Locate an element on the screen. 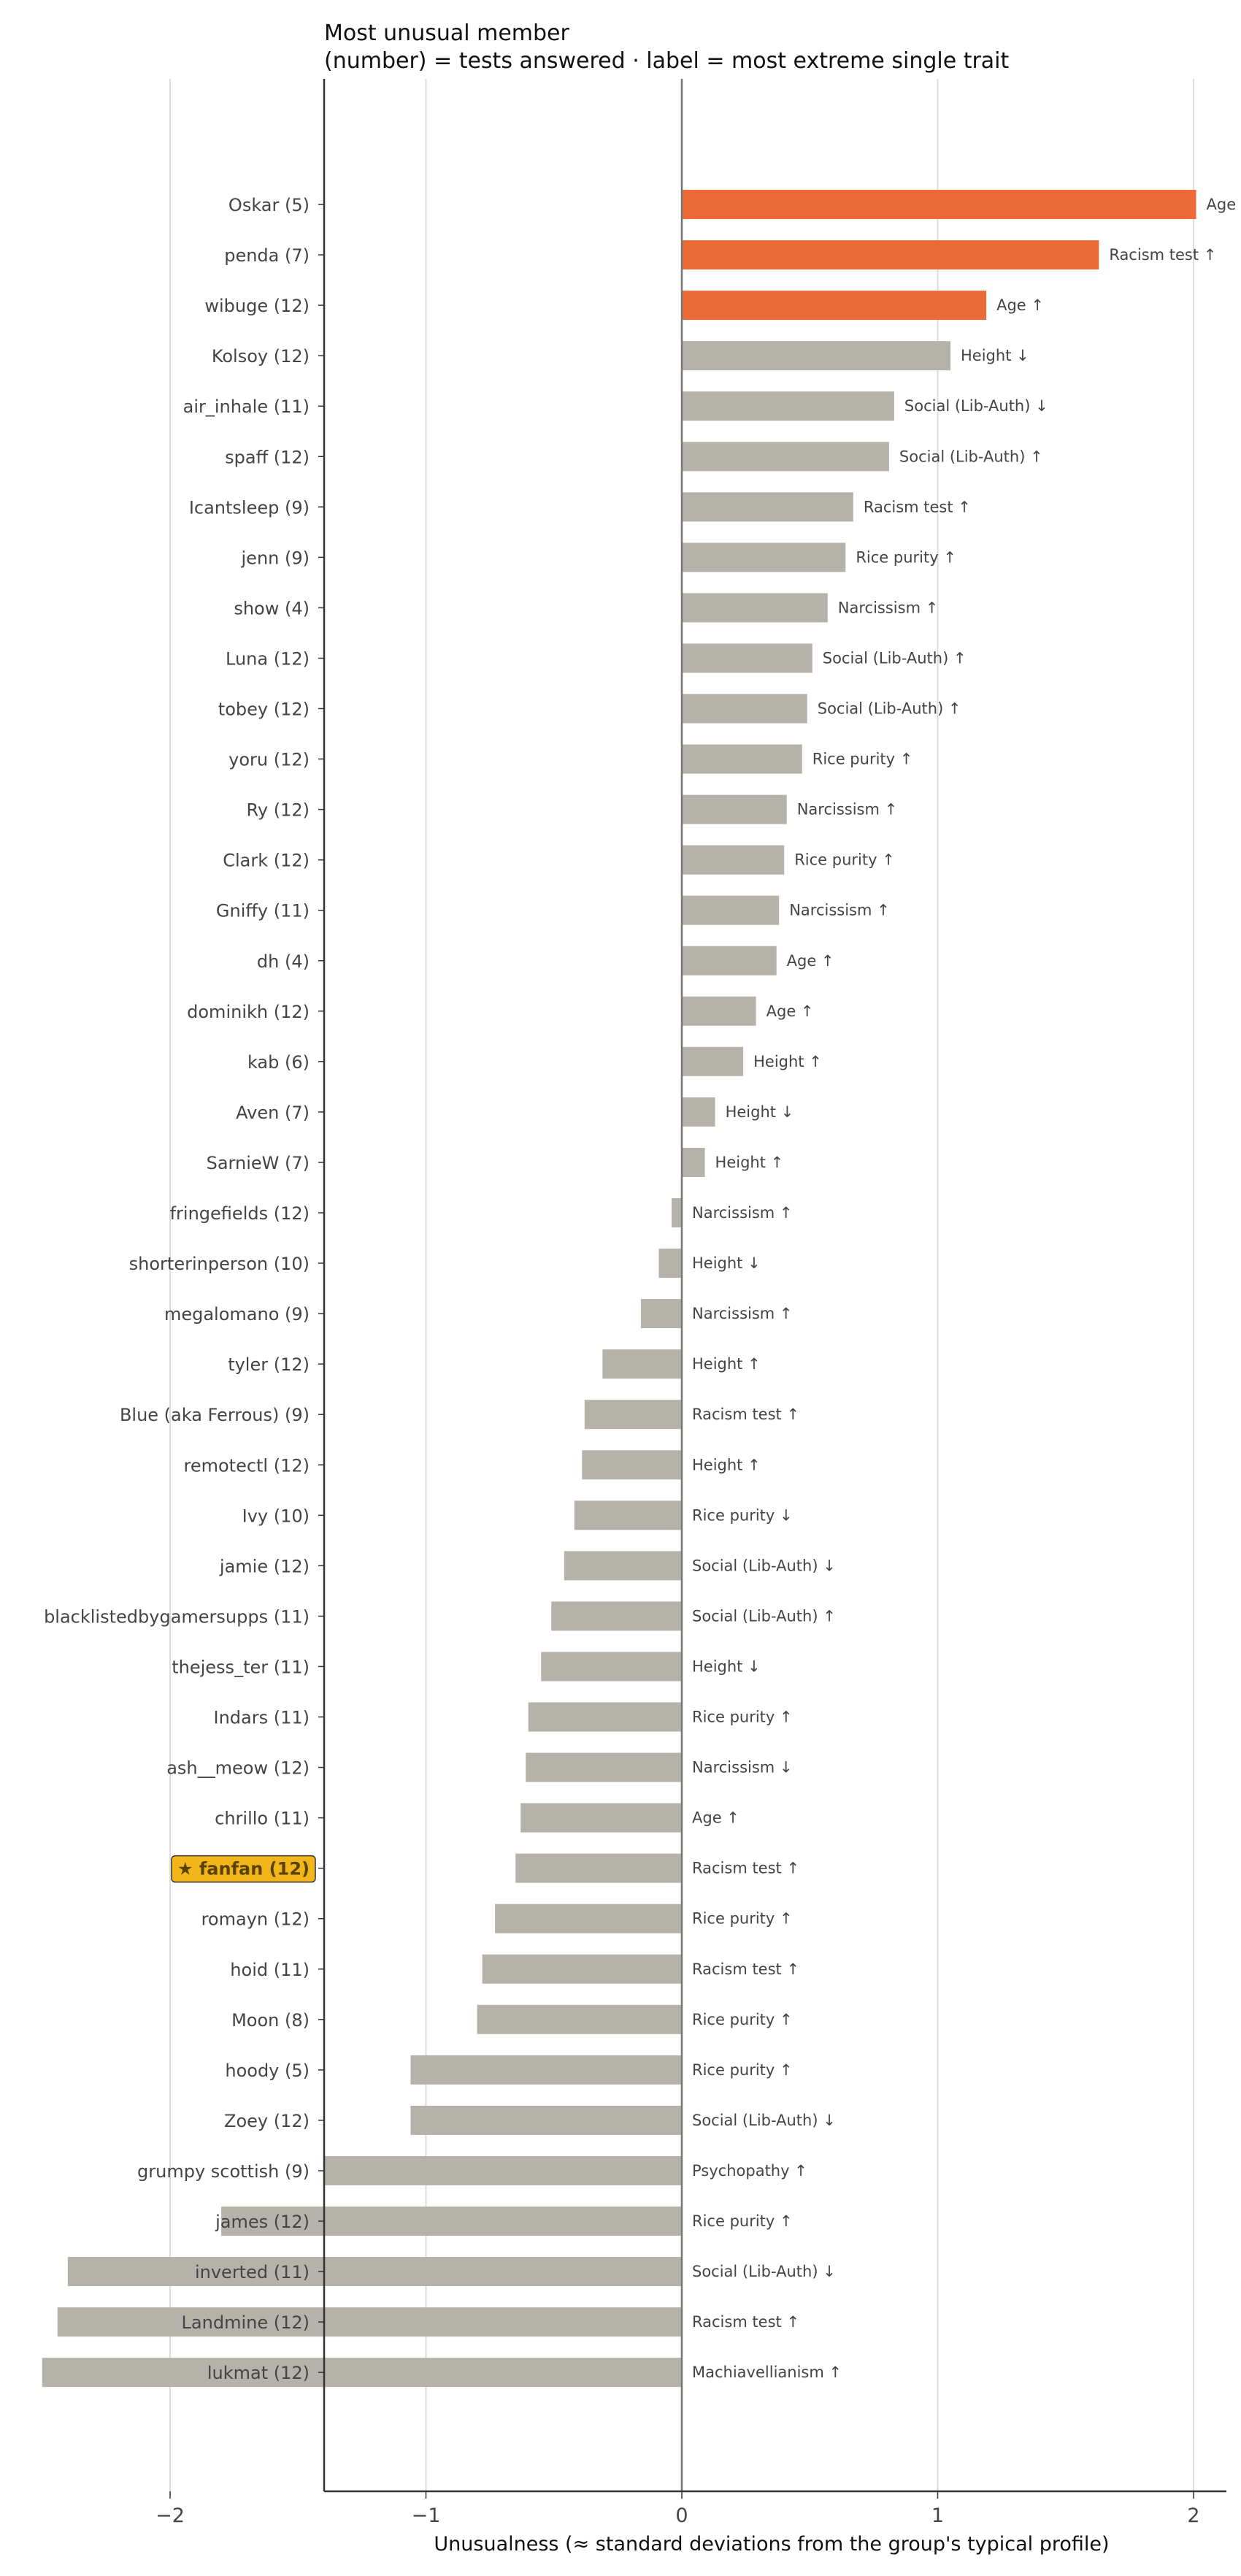  highlight-box is located at coordinates (243, 1869).